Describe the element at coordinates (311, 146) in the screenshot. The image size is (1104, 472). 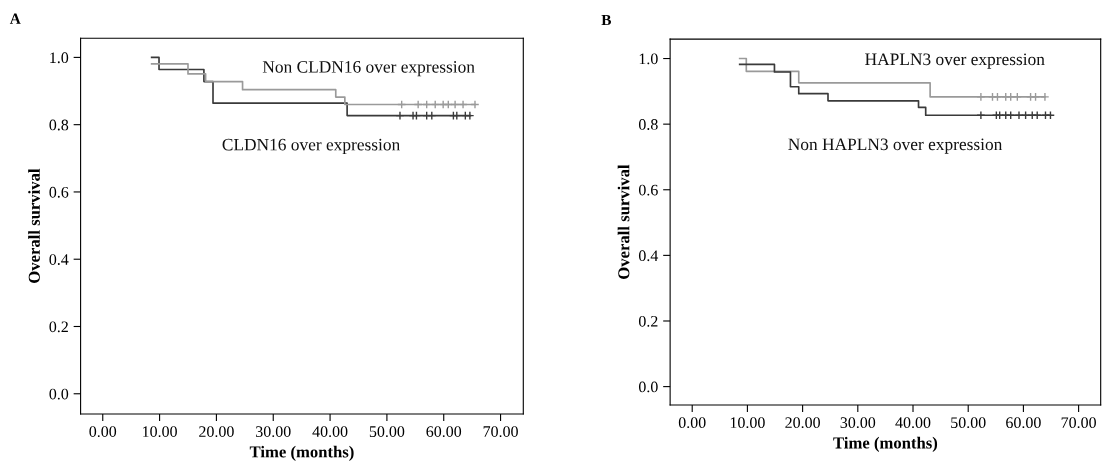
I see `series-label: CLDN16 over expression` at that location.